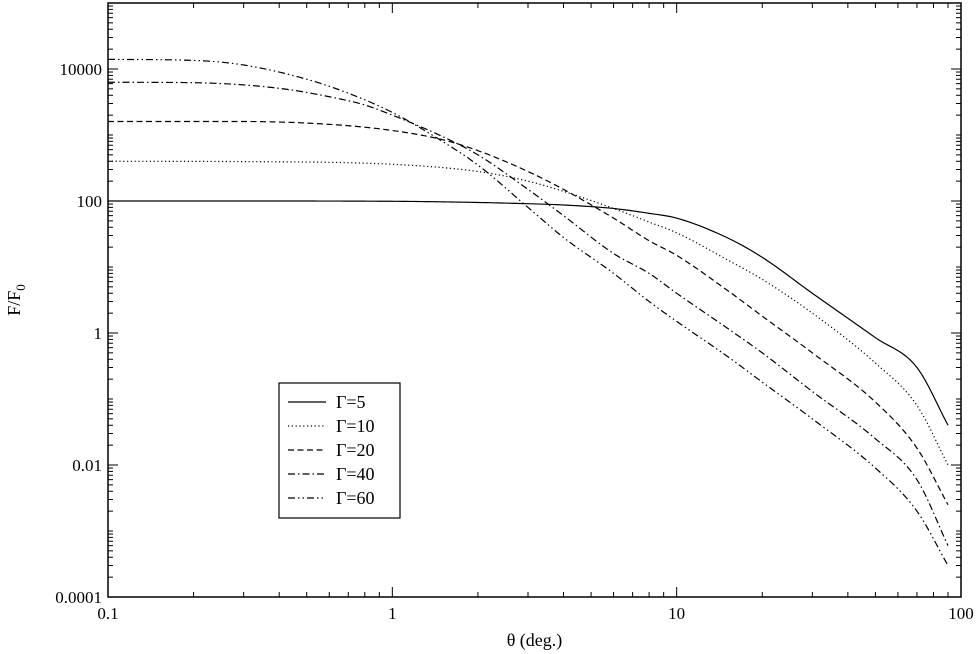 This screenshot has width=978, height=654. I want to click on x-tick-label: 1, so click(392, 613).